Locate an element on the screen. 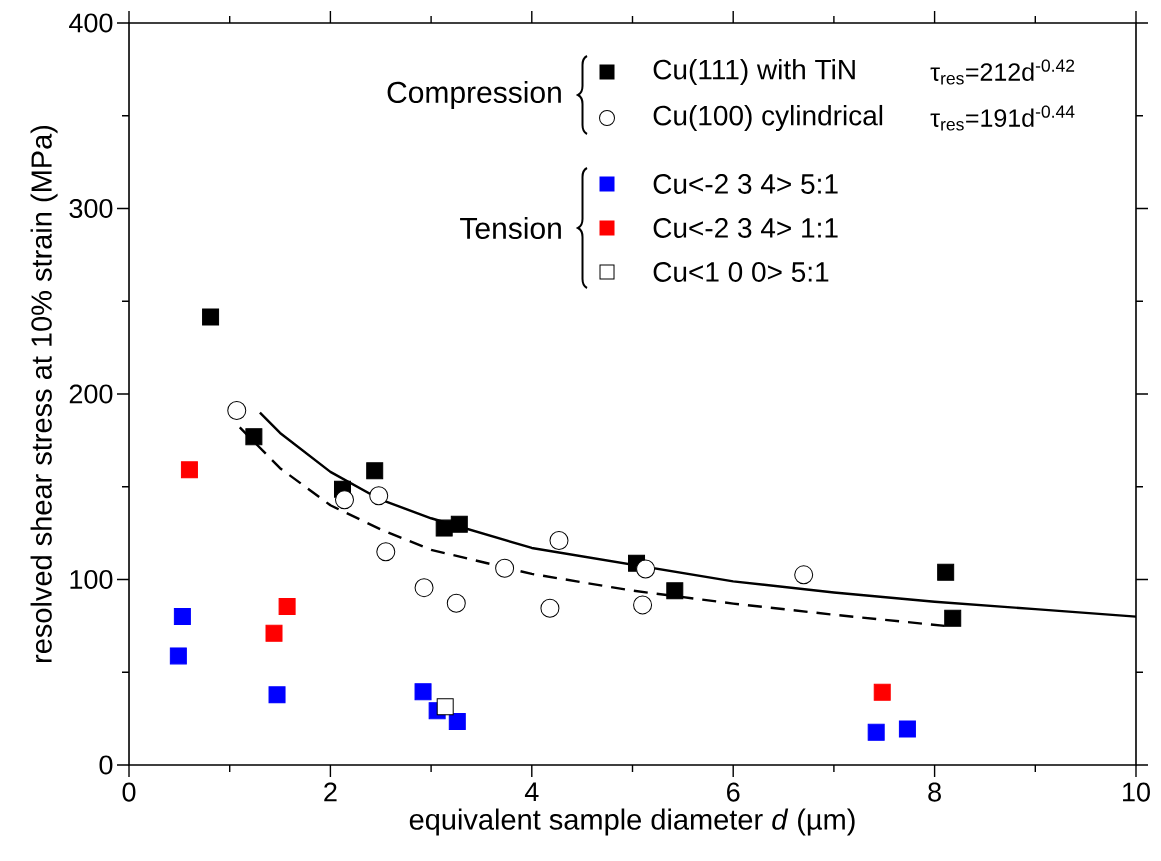  y-tick-label: 400 is located at coordinates (91, 23).